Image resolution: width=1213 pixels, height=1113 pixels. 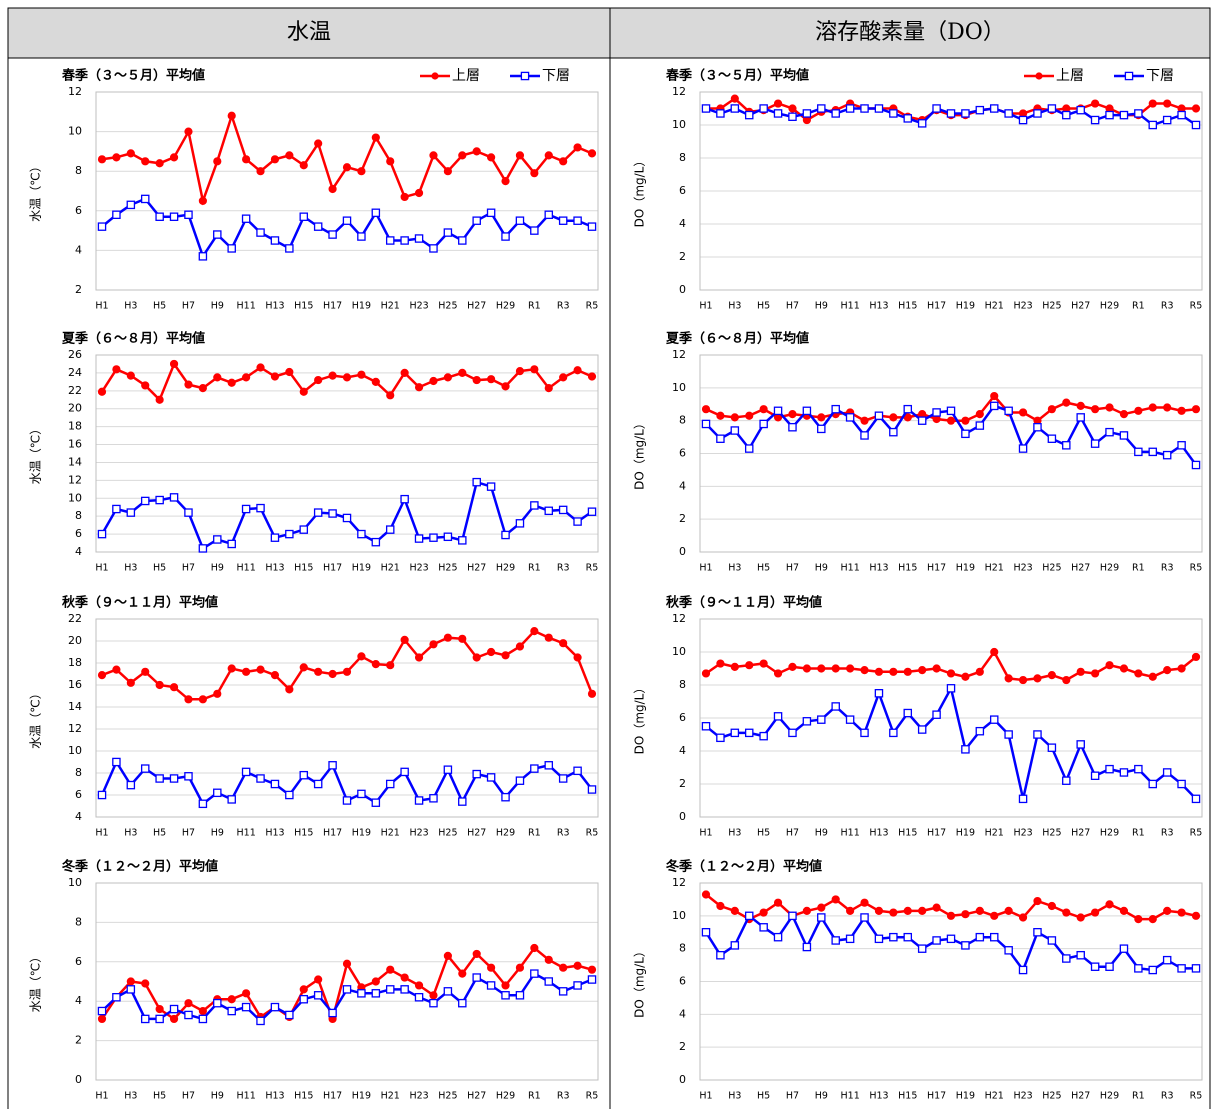 What do you see at coordinates (347, 228) in the screenshot?
I see `series-line` at bounding box center [347, 228].